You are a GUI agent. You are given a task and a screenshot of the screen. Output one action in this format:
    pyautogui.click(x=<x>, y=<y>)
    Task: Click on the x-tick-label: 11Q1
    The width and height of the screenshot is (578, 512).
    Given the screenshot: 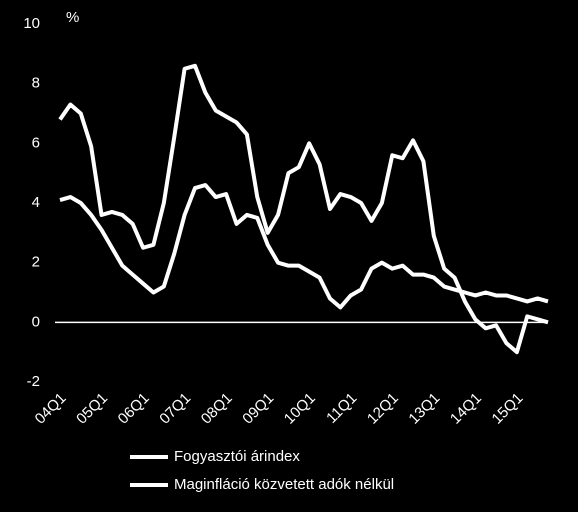 What is the action you would take?
    pyautogui.click(x=341, y=408)
    